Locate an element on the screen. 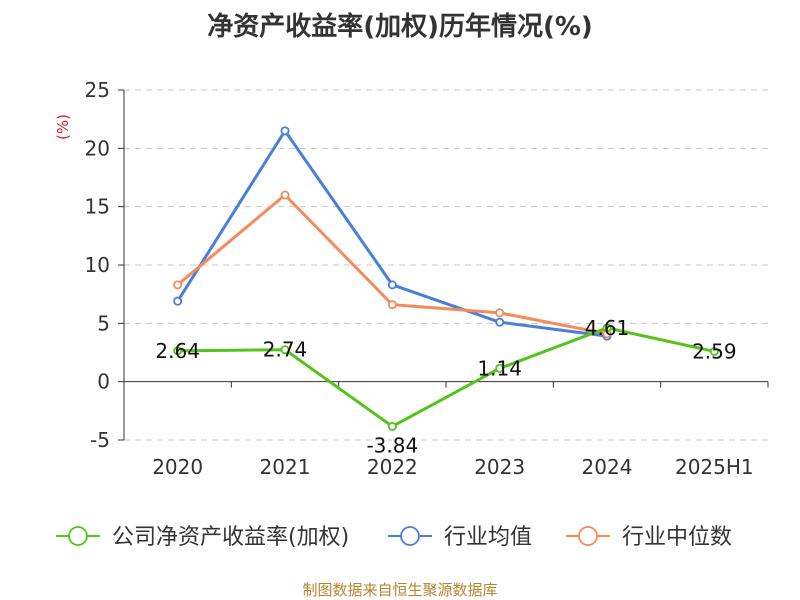 This screenshot has width=800, height=600. data-label: 4.61 is located at coordinates (607, 328).